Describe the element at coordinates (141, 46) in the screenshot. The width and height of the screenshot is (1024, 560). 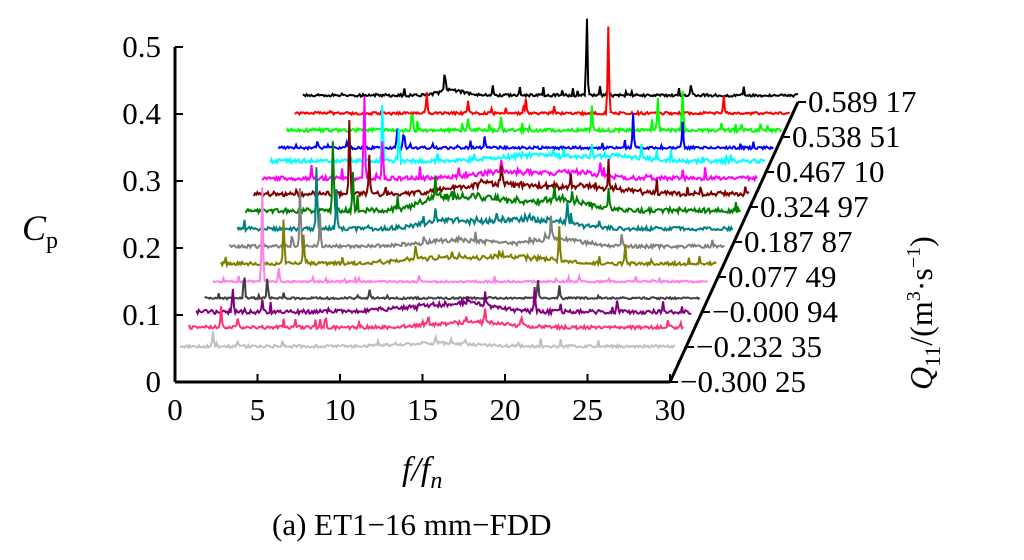
I see `y-tick-label-5: 0.5` at that location.